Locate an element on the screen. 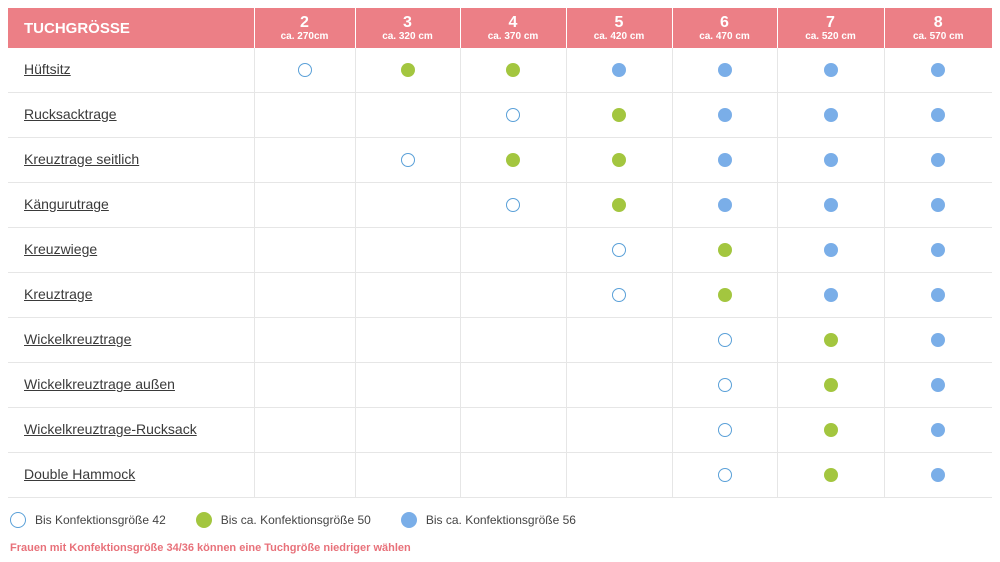 The height and width of the screenshot is (562, 1000). size-header-7: 7 ca. 520 cm is located at coordinates (831, 28).